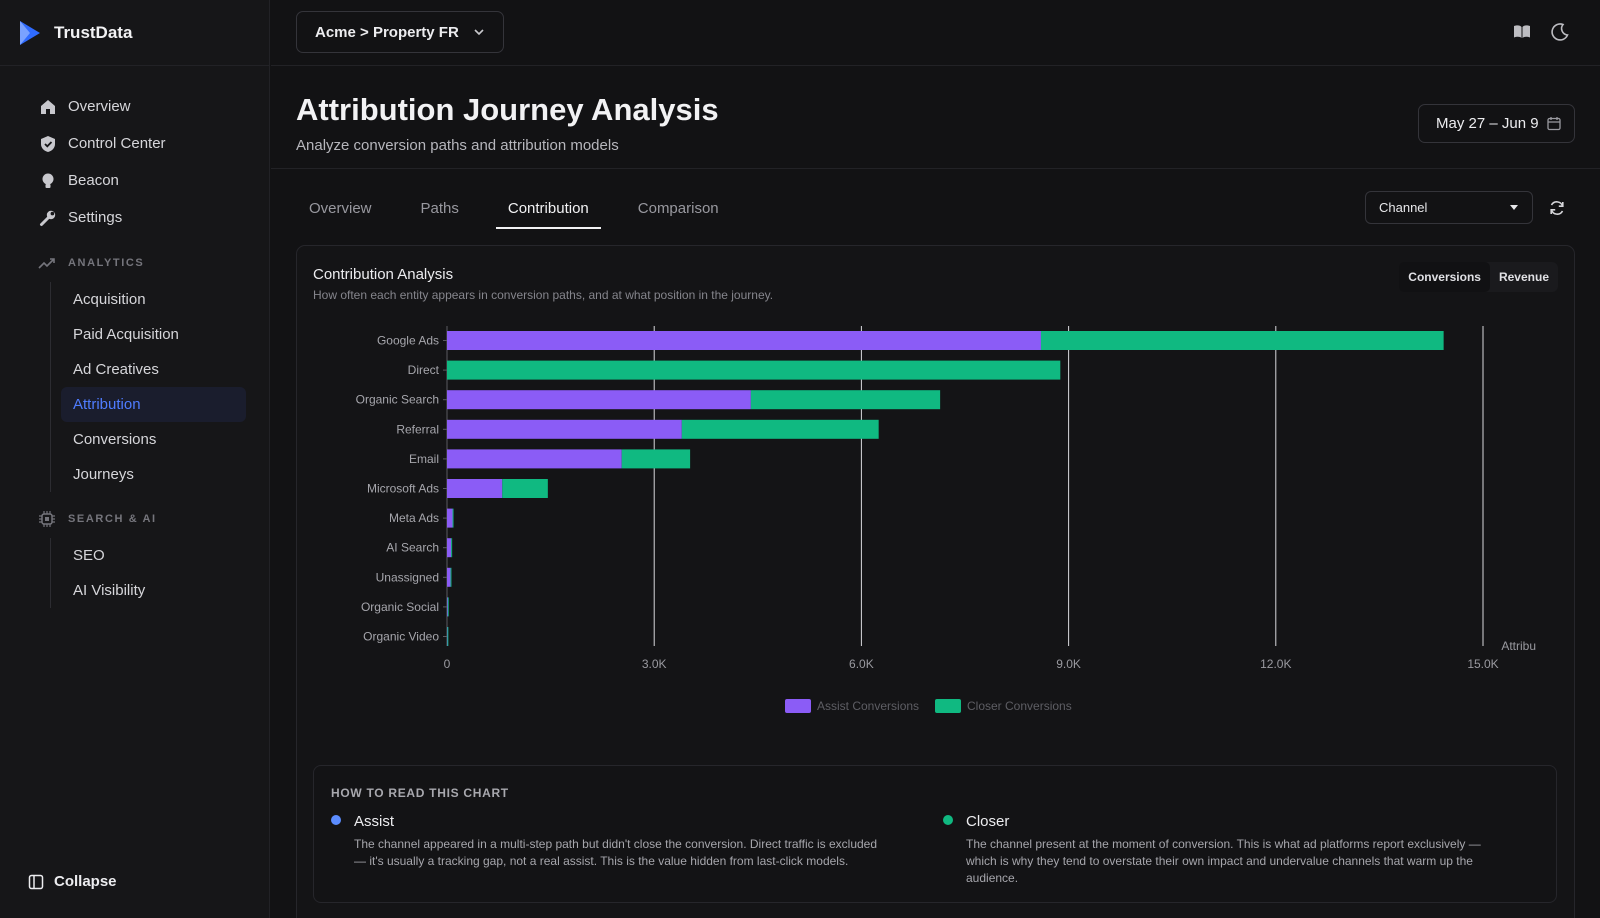  I want to click on sidebar-item-overview: Overview, so click(134, 106).